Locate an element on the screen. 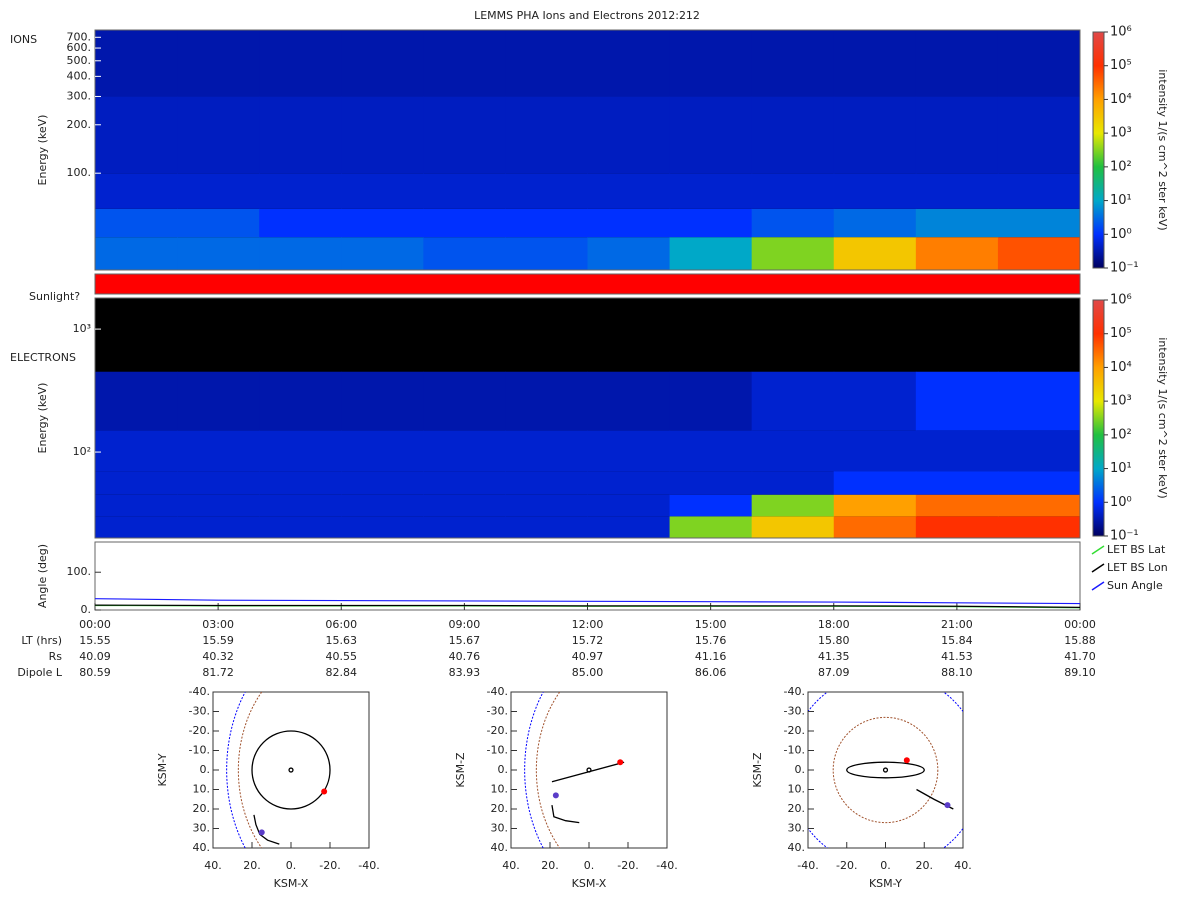  ephemeris-value: 15.55 is located at coordinates (95, 640).